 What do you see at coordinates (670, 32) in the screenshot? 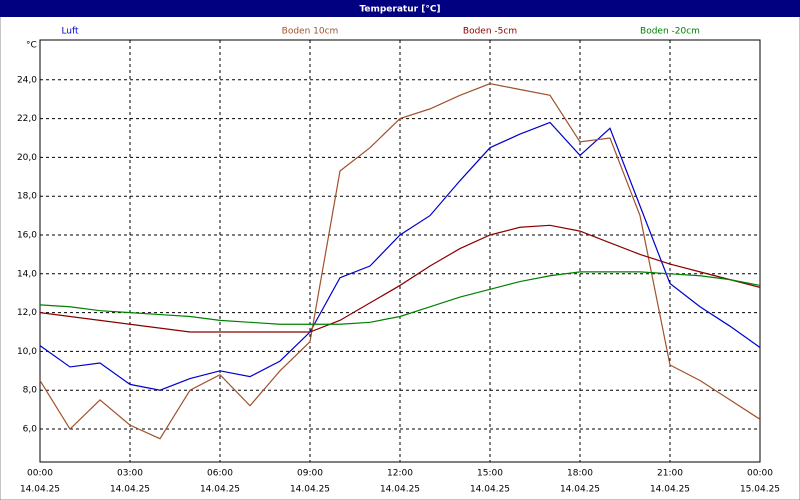
I see `legend-entry: Boden -20cm` at bounding box center [670, 32].